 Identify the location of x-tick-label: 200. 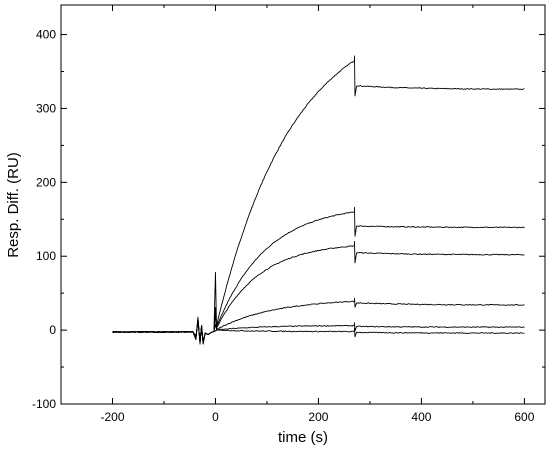
(318, 417).